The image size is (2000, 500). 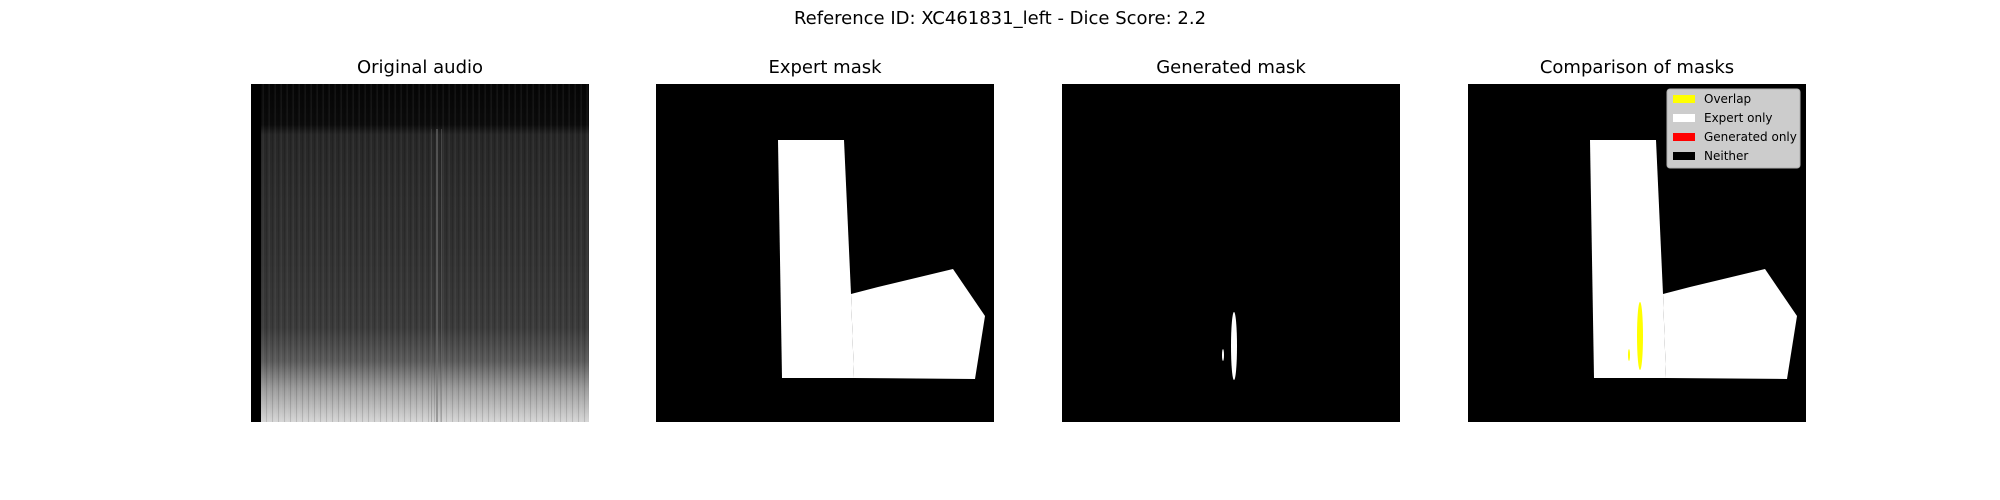 I want to click on legend-swatch-neither, so click(x=1684, y=156).